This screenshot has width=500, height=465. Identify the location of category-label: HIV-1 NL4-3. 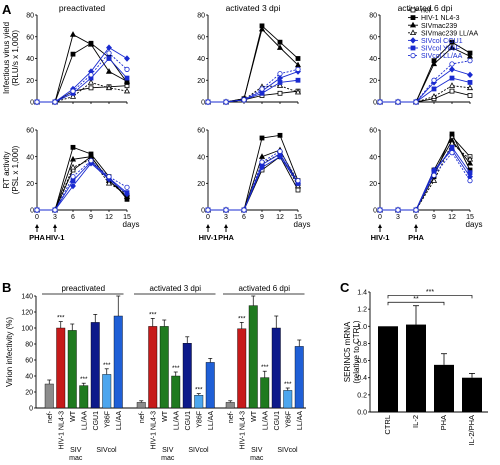
(242, 430).